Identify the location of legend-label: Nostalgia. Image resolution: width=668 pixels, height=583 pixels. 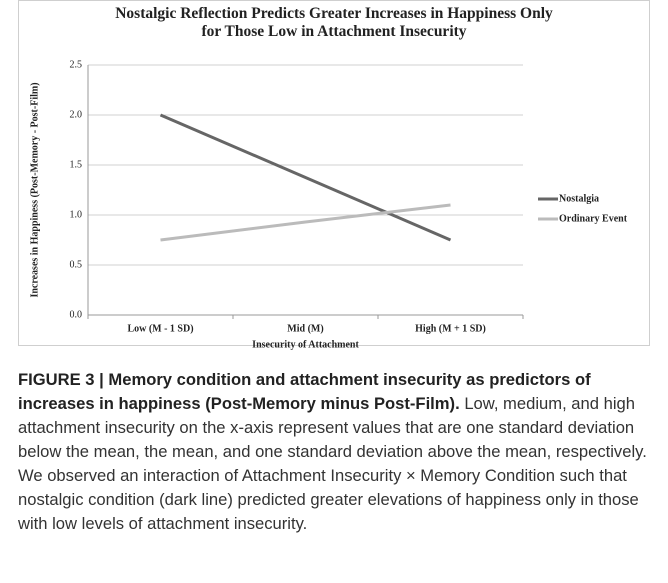
(579, 198).